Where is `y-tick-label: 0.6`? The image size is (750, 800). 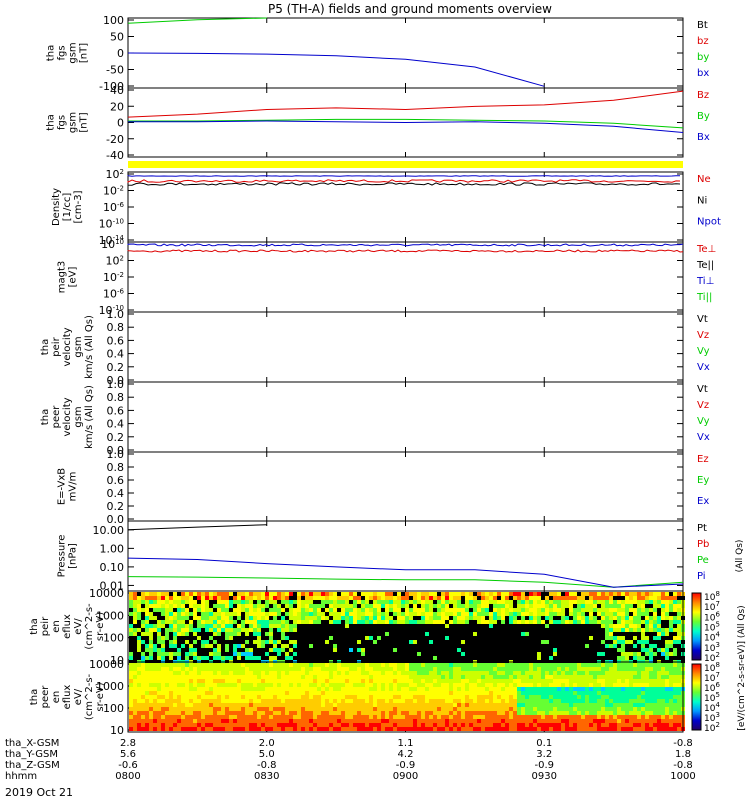
y-tick-label: 0.6 is located at coordinates (116, 340).